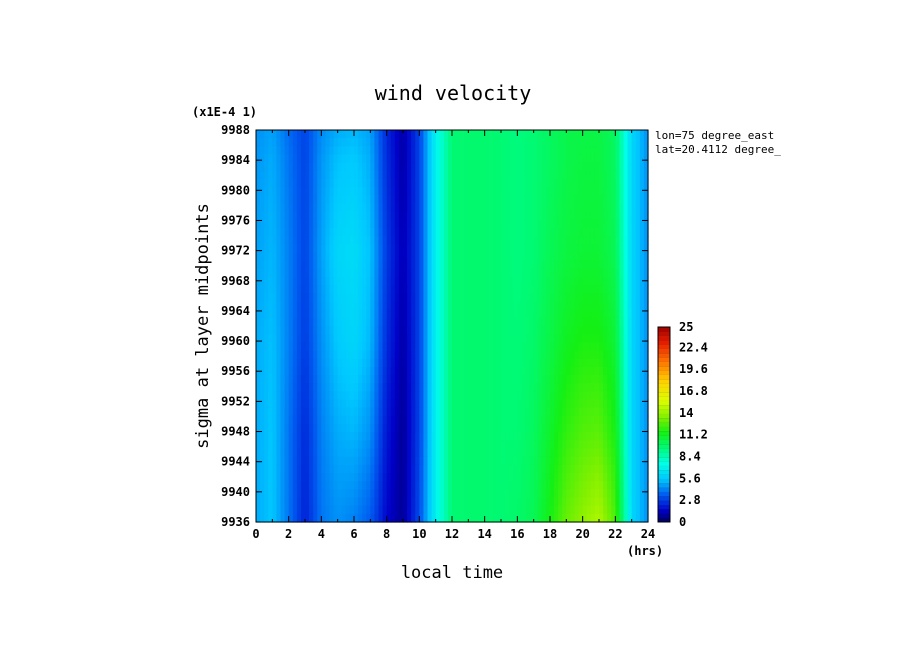 The height and width of the screenshot is (654, 904). Describe the element at coordinates (582, 534) in the screenshot. I see `x-tick-label: 20` at that location.